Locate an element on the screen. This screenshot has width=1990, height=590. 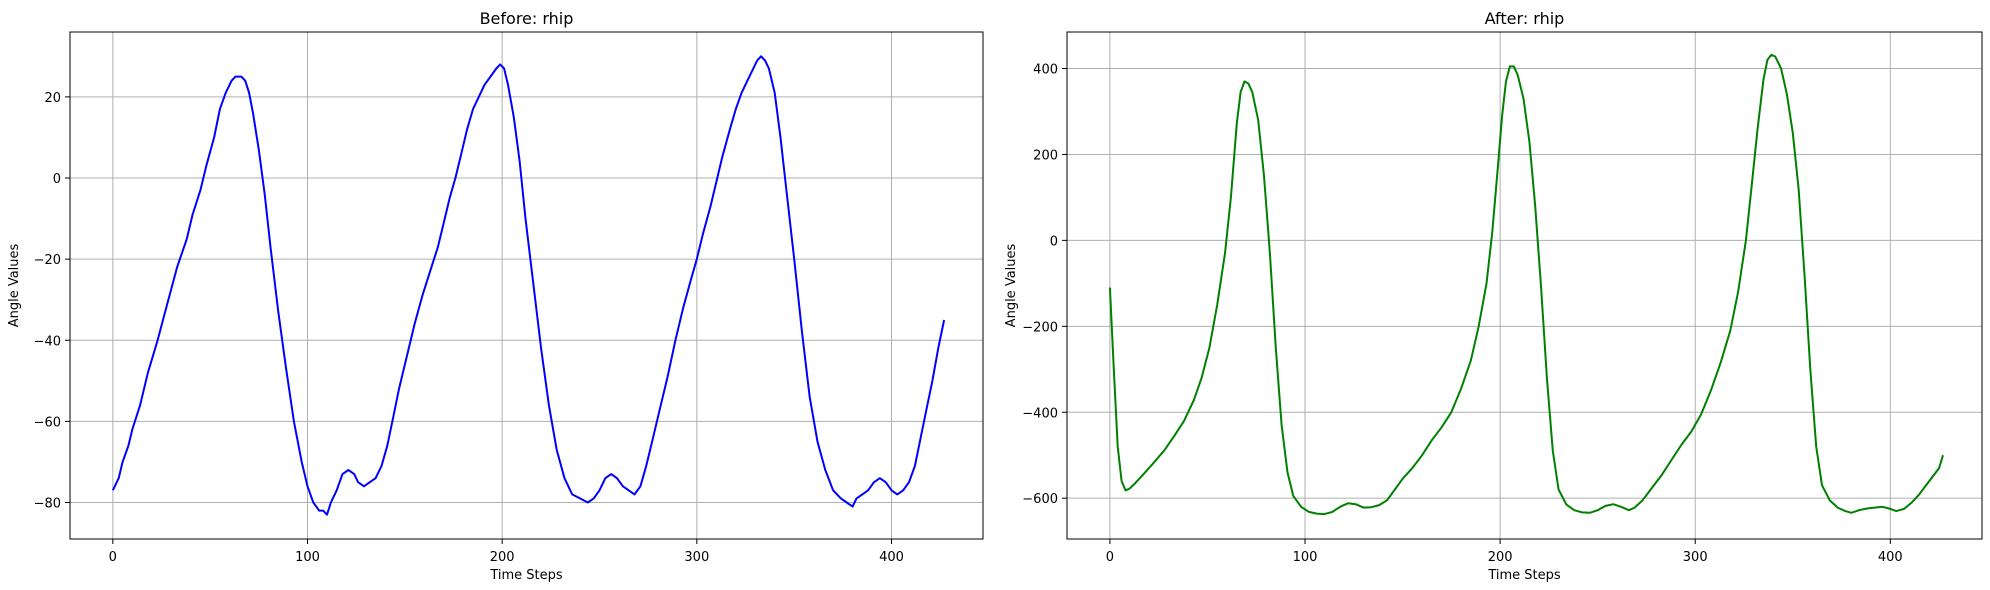
chart-after-x-tick-label: 300 is located at coordinates (1695, 557).